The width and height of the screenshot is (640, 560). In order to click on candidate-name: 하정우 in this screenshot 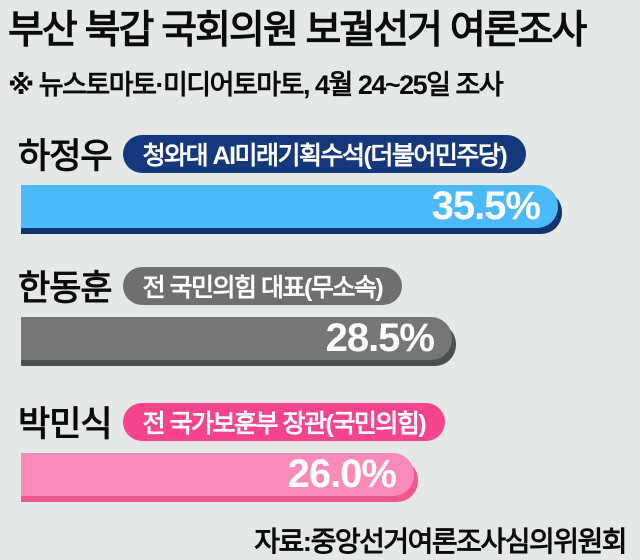, I will do `click(65, 157)`.